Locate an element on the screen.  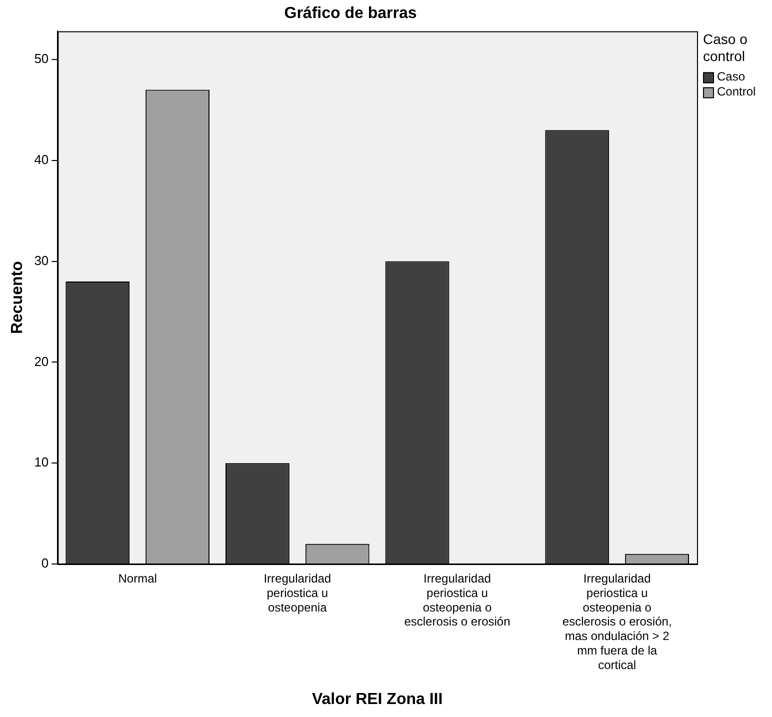
y-tick-label: 40 is located at coordinates (41, 159).